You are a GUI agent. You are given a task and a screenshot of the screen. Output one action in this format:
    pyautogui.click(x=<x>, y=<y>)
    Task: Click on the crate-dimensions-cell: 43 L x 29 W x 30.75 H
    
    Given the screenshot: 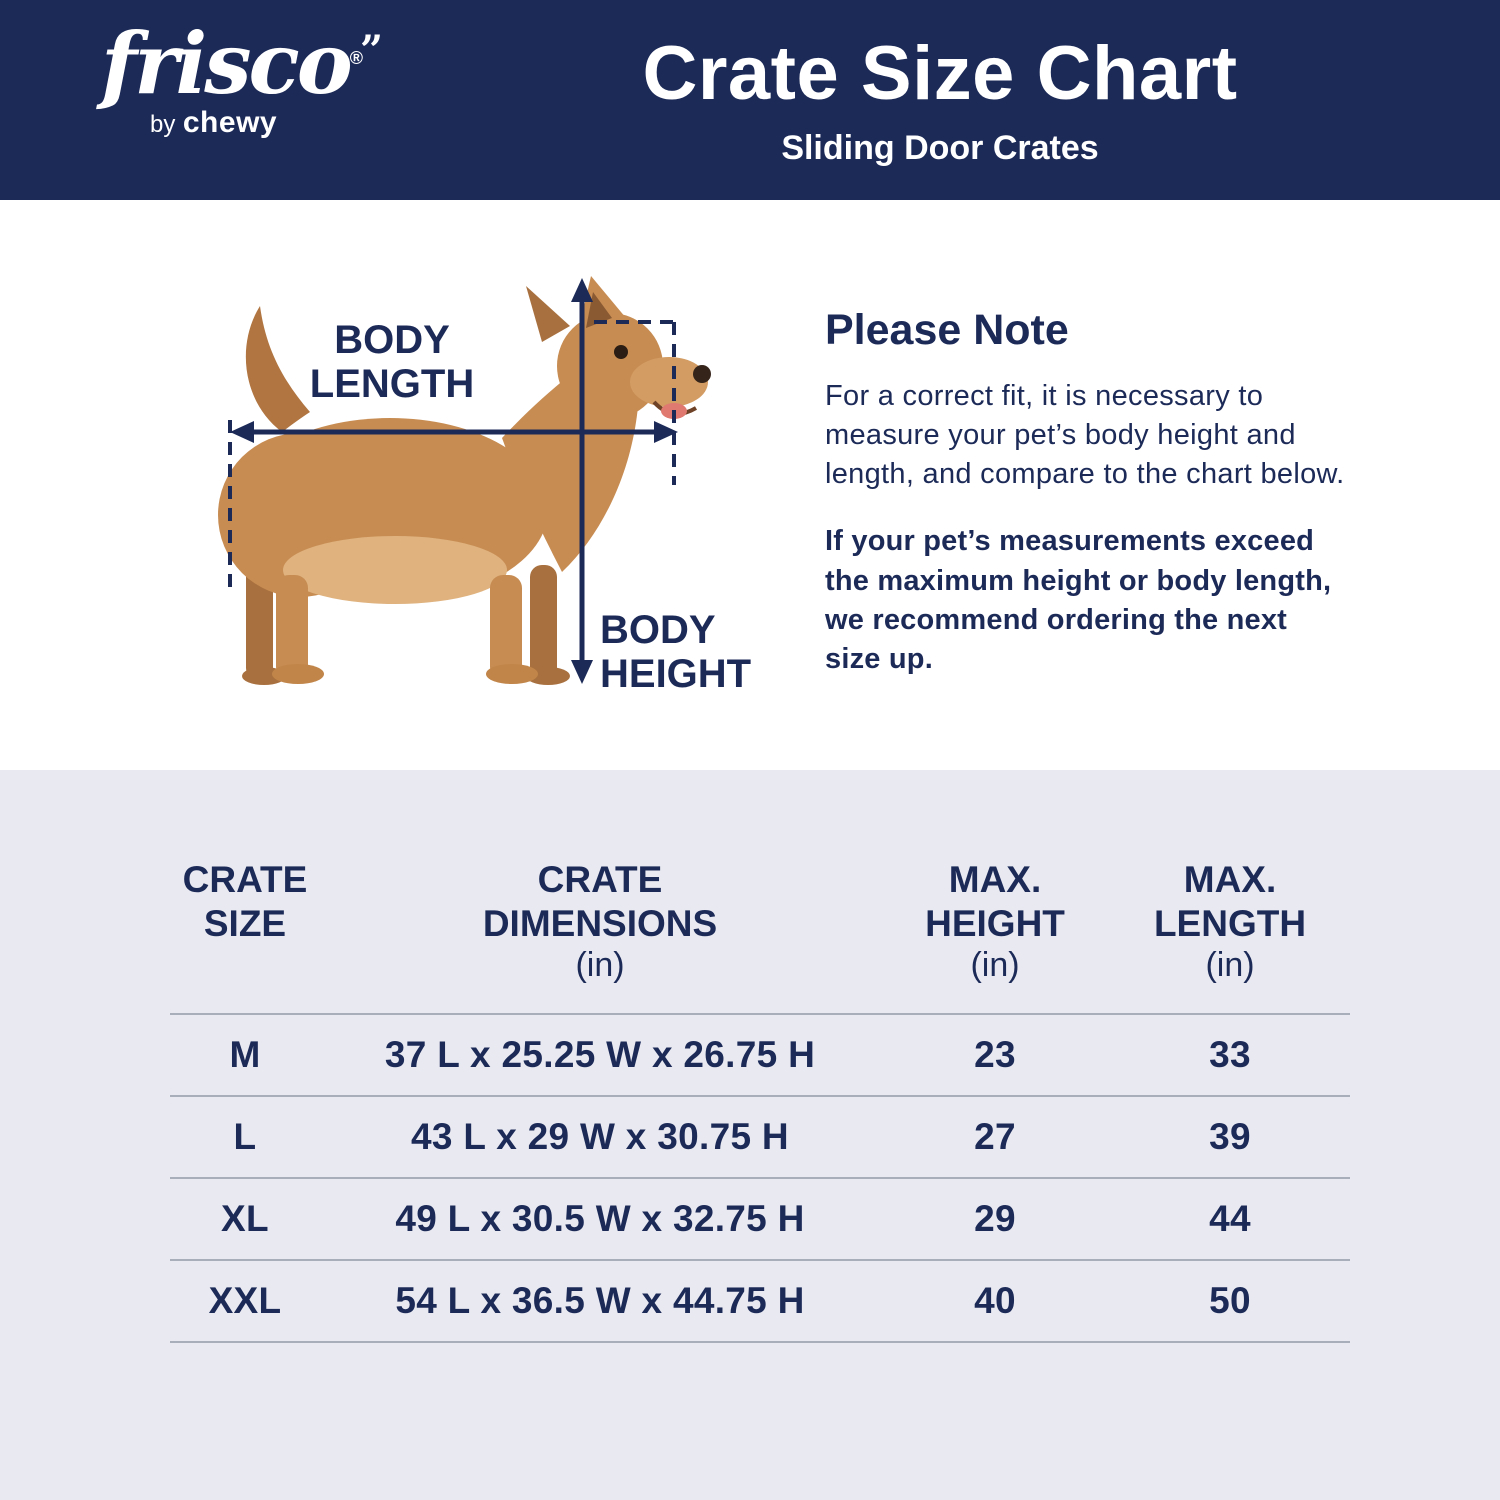 What is the action you would take?
    pyautogui.click(x=600, y=1137)
    